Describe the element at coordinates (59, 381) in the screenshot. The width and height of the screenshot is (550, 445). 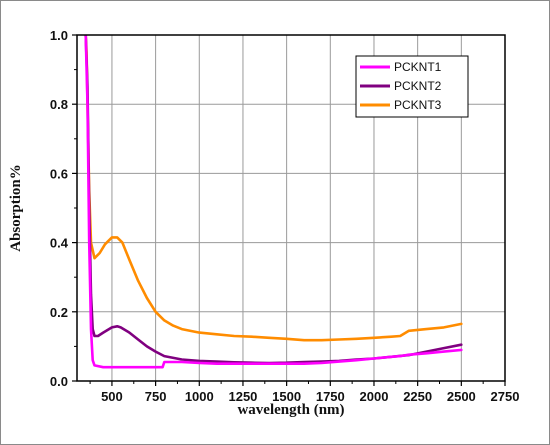
I see `y-tick-label: 0.0` at that location.